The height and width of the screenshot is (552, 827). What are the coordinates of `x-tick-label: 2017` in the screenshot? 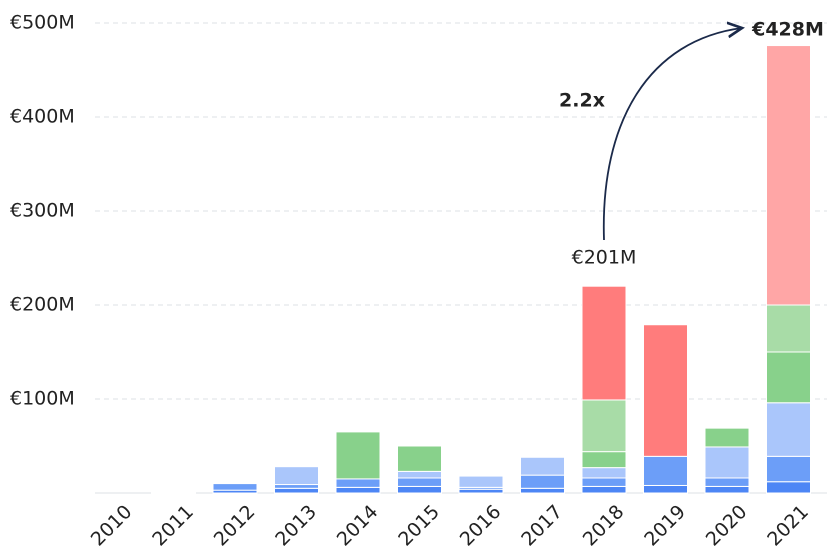 It's located at (542, 526).